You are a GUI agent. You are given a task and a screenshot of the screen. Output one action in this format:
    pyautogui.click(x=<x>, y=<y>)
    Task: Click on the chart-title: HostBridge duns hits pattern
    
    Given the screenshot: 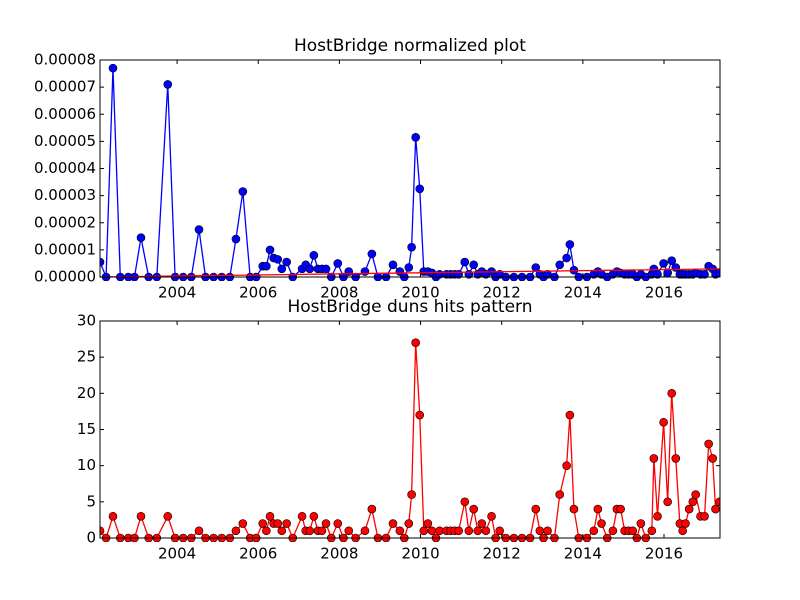 What is the action you would take?
    pyautogui.click(x=409, y=307)
    